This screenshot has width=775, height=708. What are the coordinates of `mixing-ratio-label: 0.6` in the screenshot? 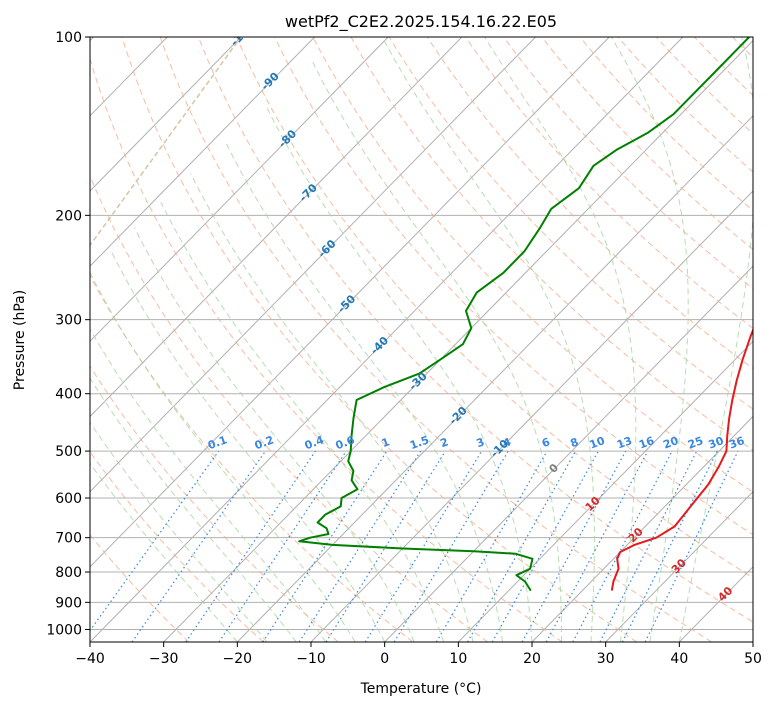 It's located at (345, 442).